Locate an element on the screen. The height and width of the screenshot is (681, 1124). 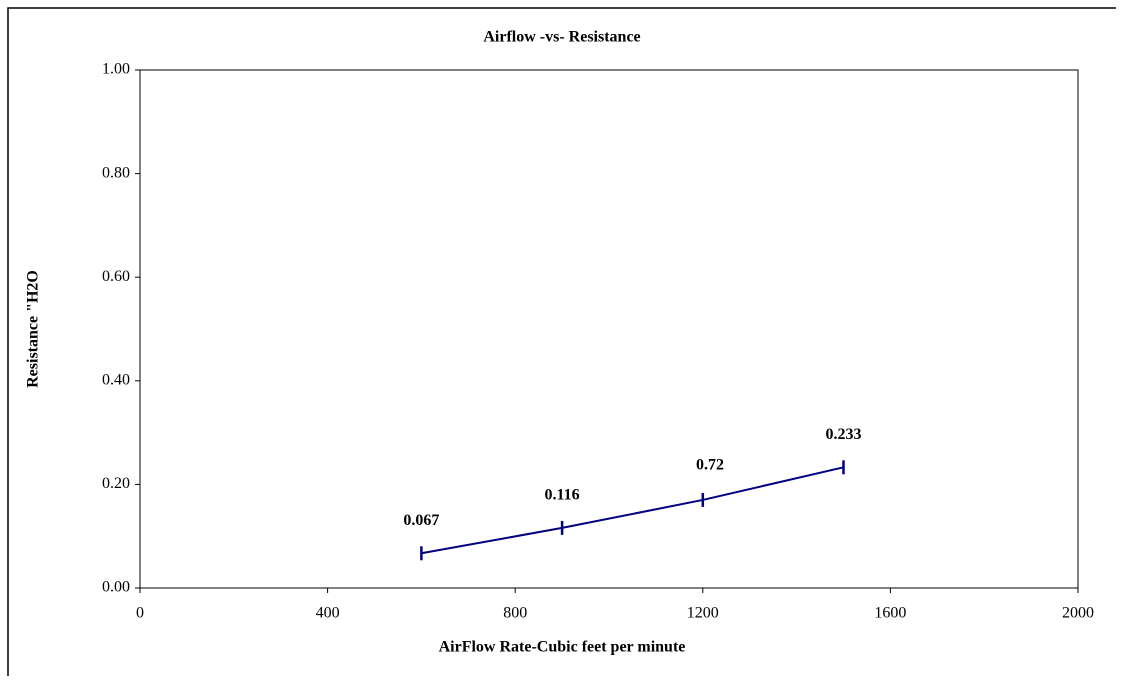
y-tick-label: 0.40 is located at coordinates (116, 379).